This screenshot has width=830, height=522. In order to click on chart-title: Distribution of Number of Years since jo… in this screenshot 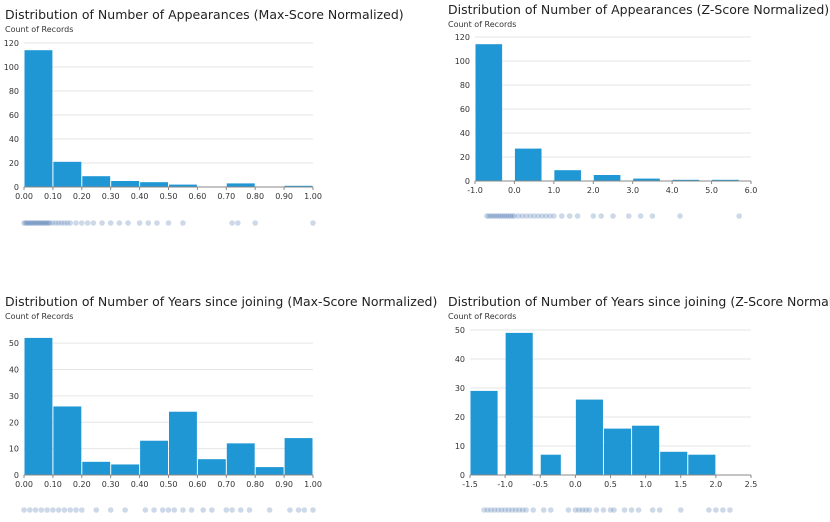, I will do `click(639, 301)`.